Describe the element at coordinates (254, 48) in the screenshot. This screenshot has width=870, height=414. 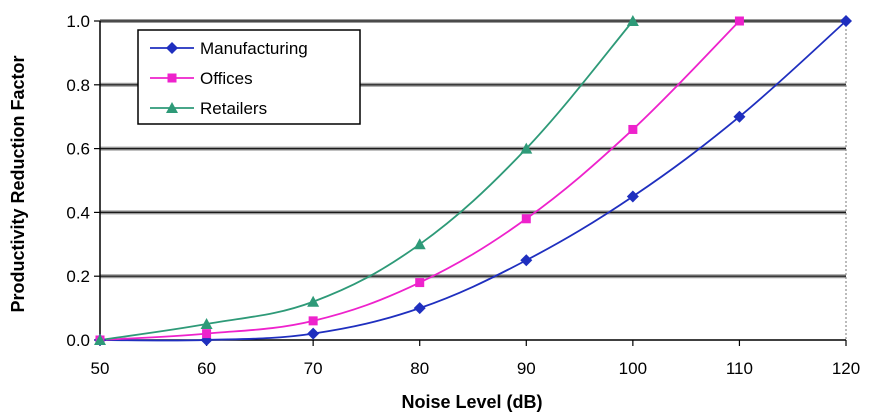
I see `legend-label-manufacturing: Manufacturing` at that location.